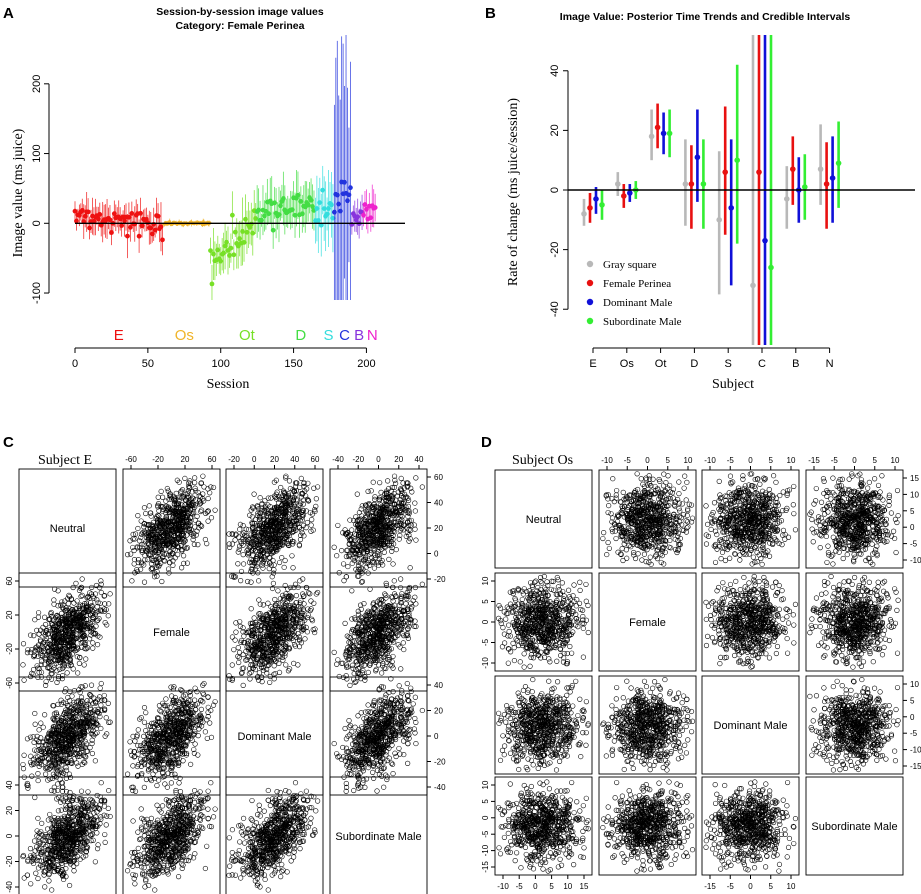 The width and height of the screenshot is (921, 894). What do you see at coordinates (513, 192) in the screenshot?
I see `panel-b-ylabel: Rate of change (ms juice/session)` at bounding box center [513, 192].